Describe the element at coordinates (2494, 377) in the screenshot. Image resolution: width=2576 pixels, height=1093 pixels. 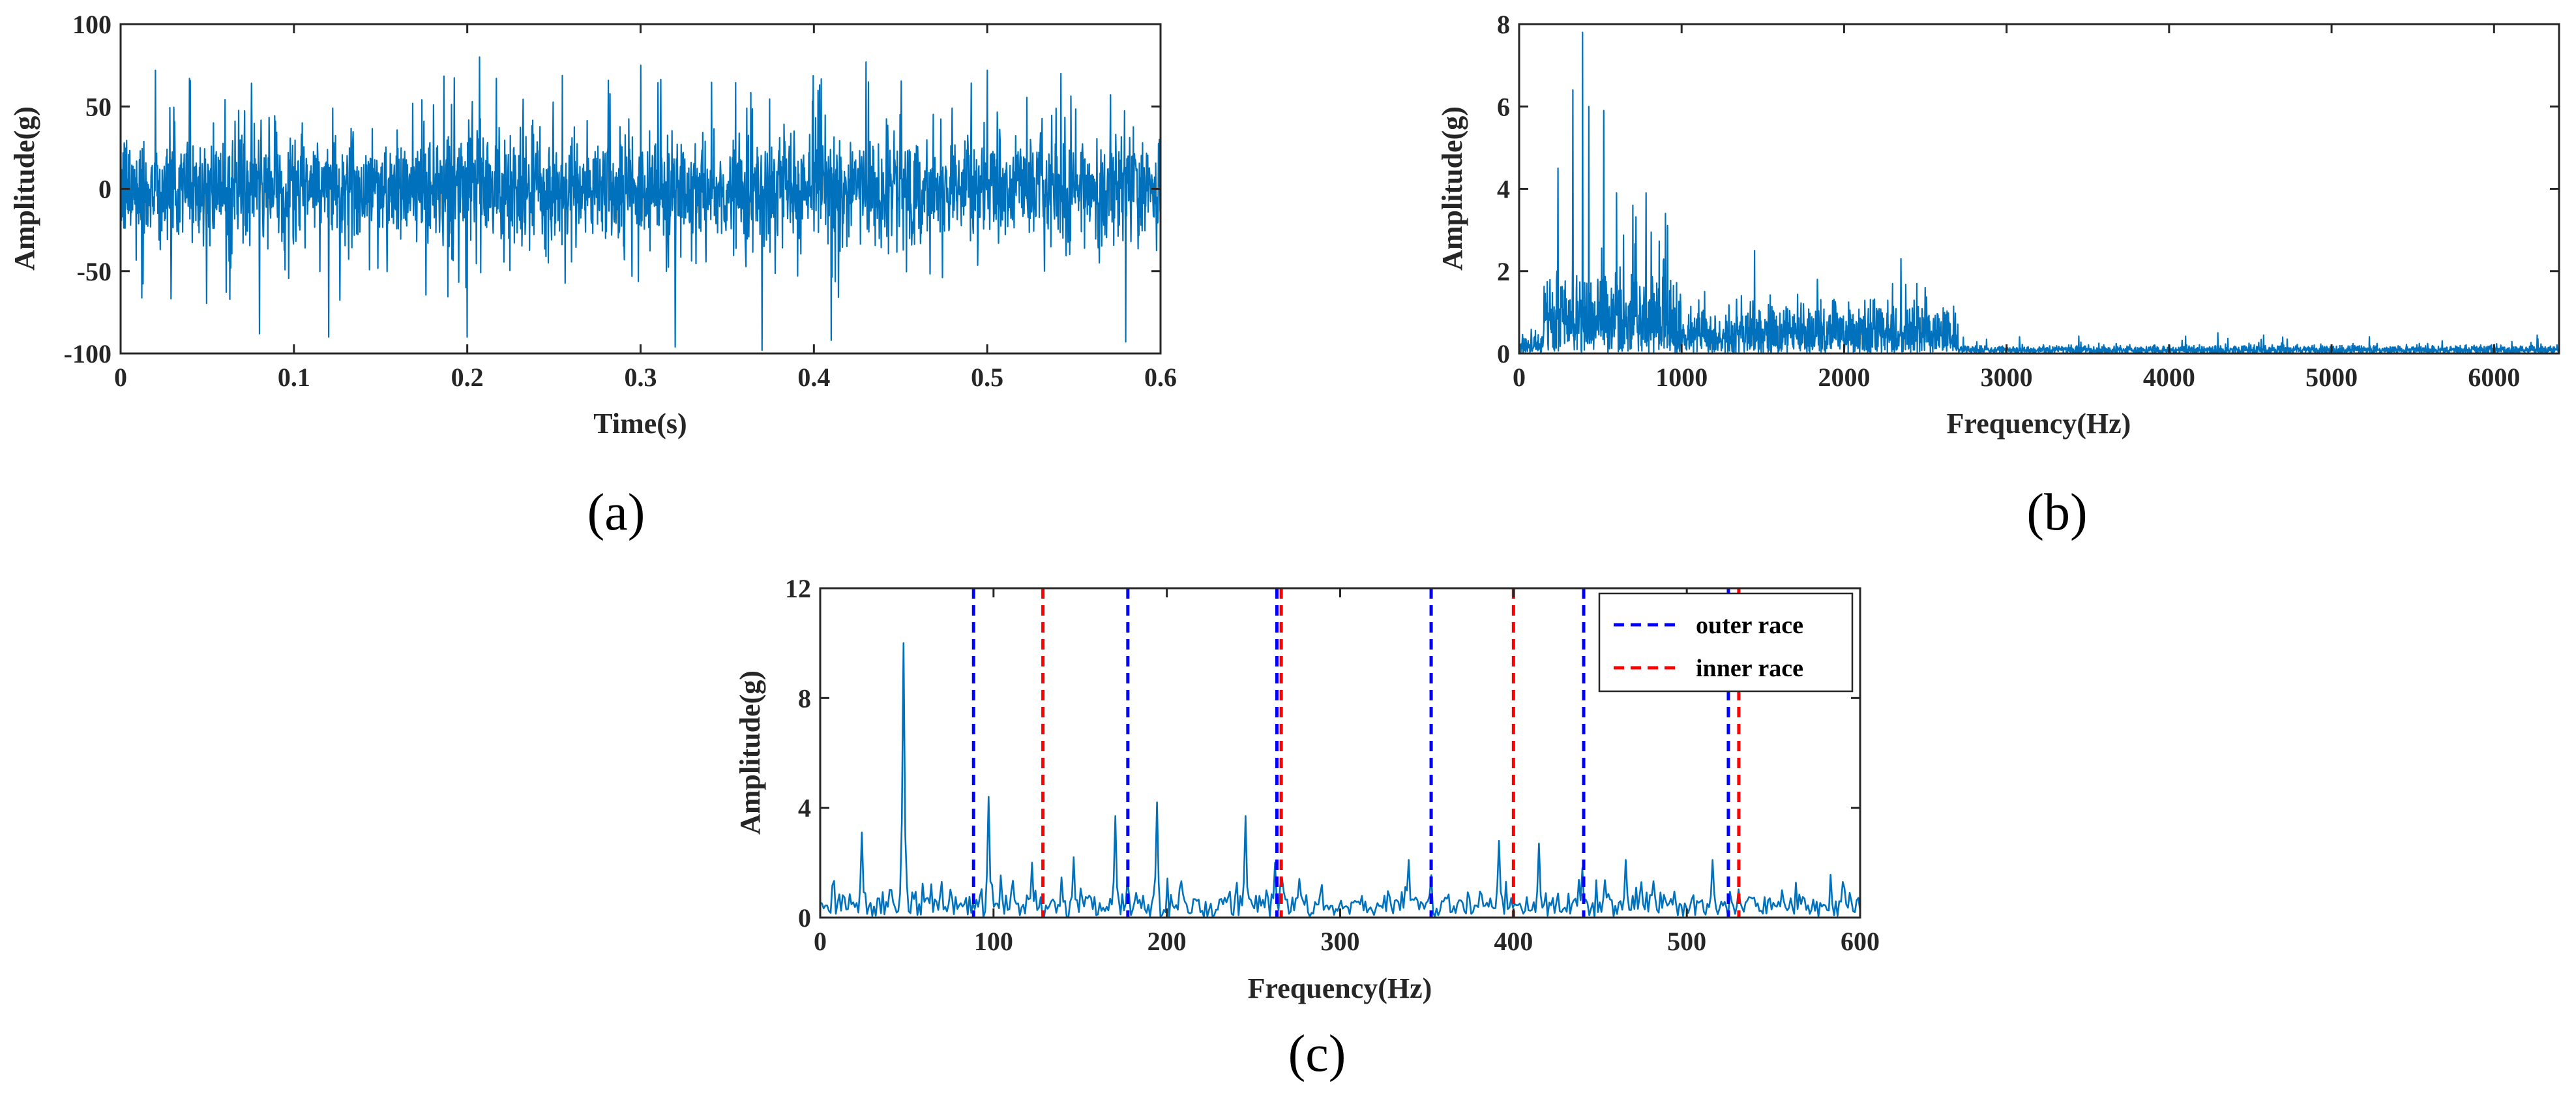
I see `x-tick-label: 6000` at that location.